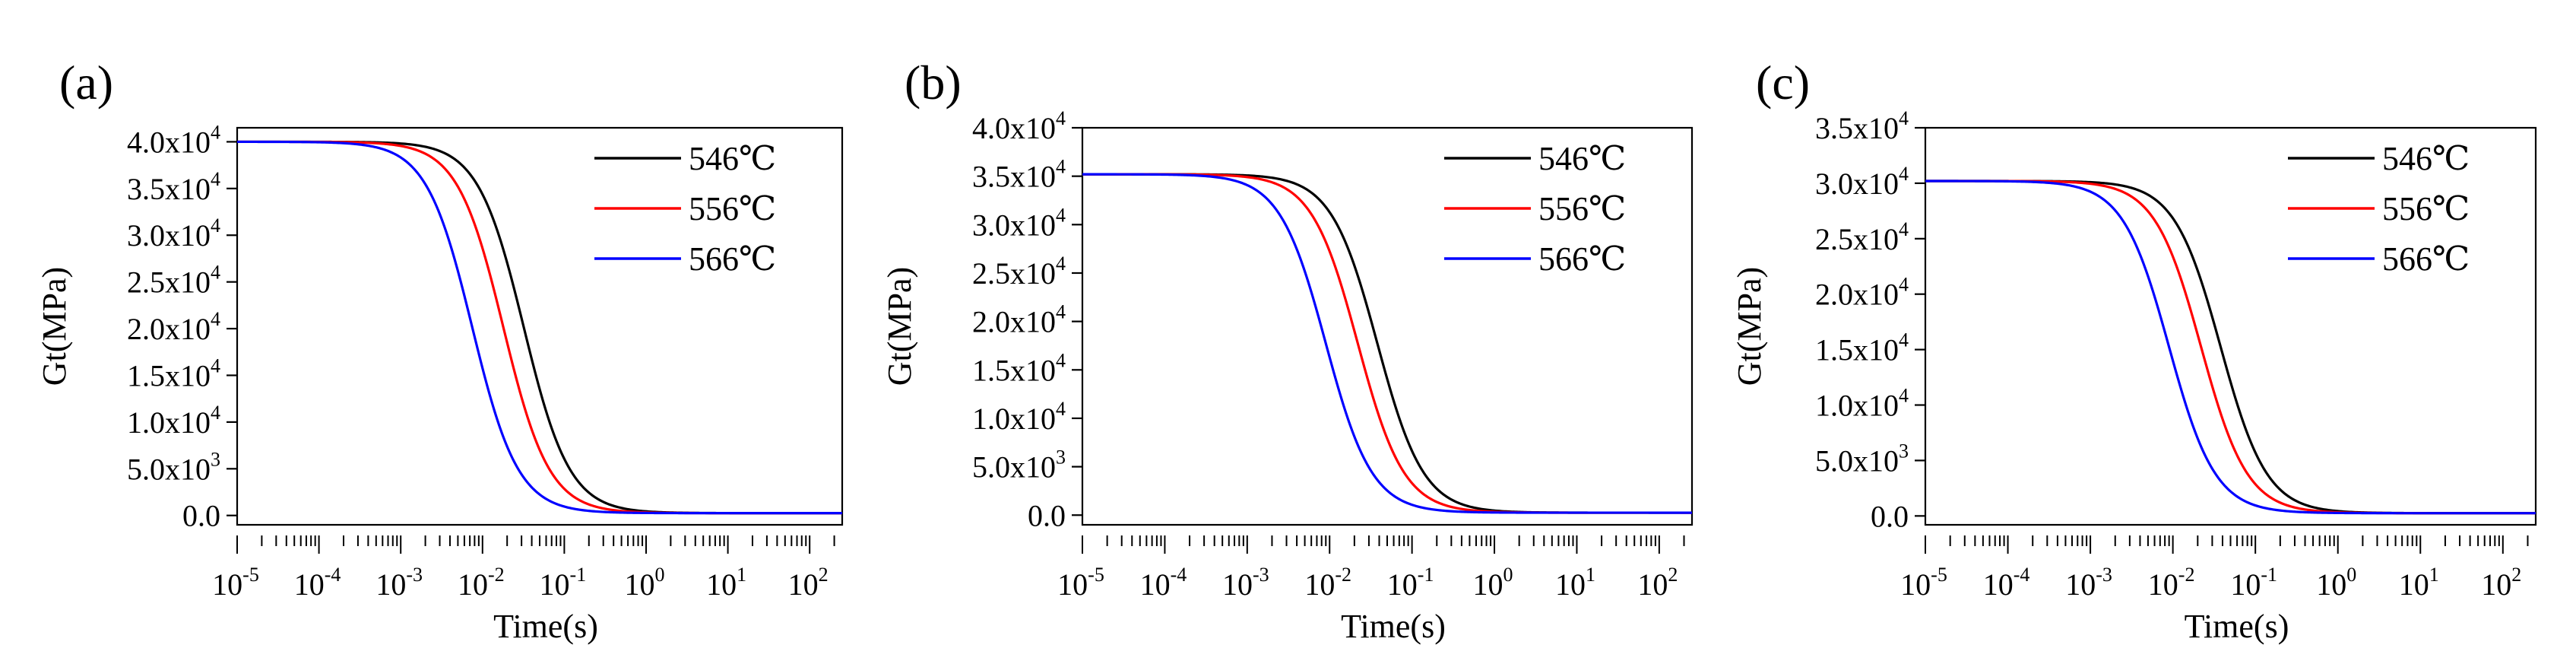 This screenshot has height=664, width=2576. What do you see at coordinates (1783, 83) in the screenshot?
I see `panel-label: (c)` at bounding box center [1783, 83].